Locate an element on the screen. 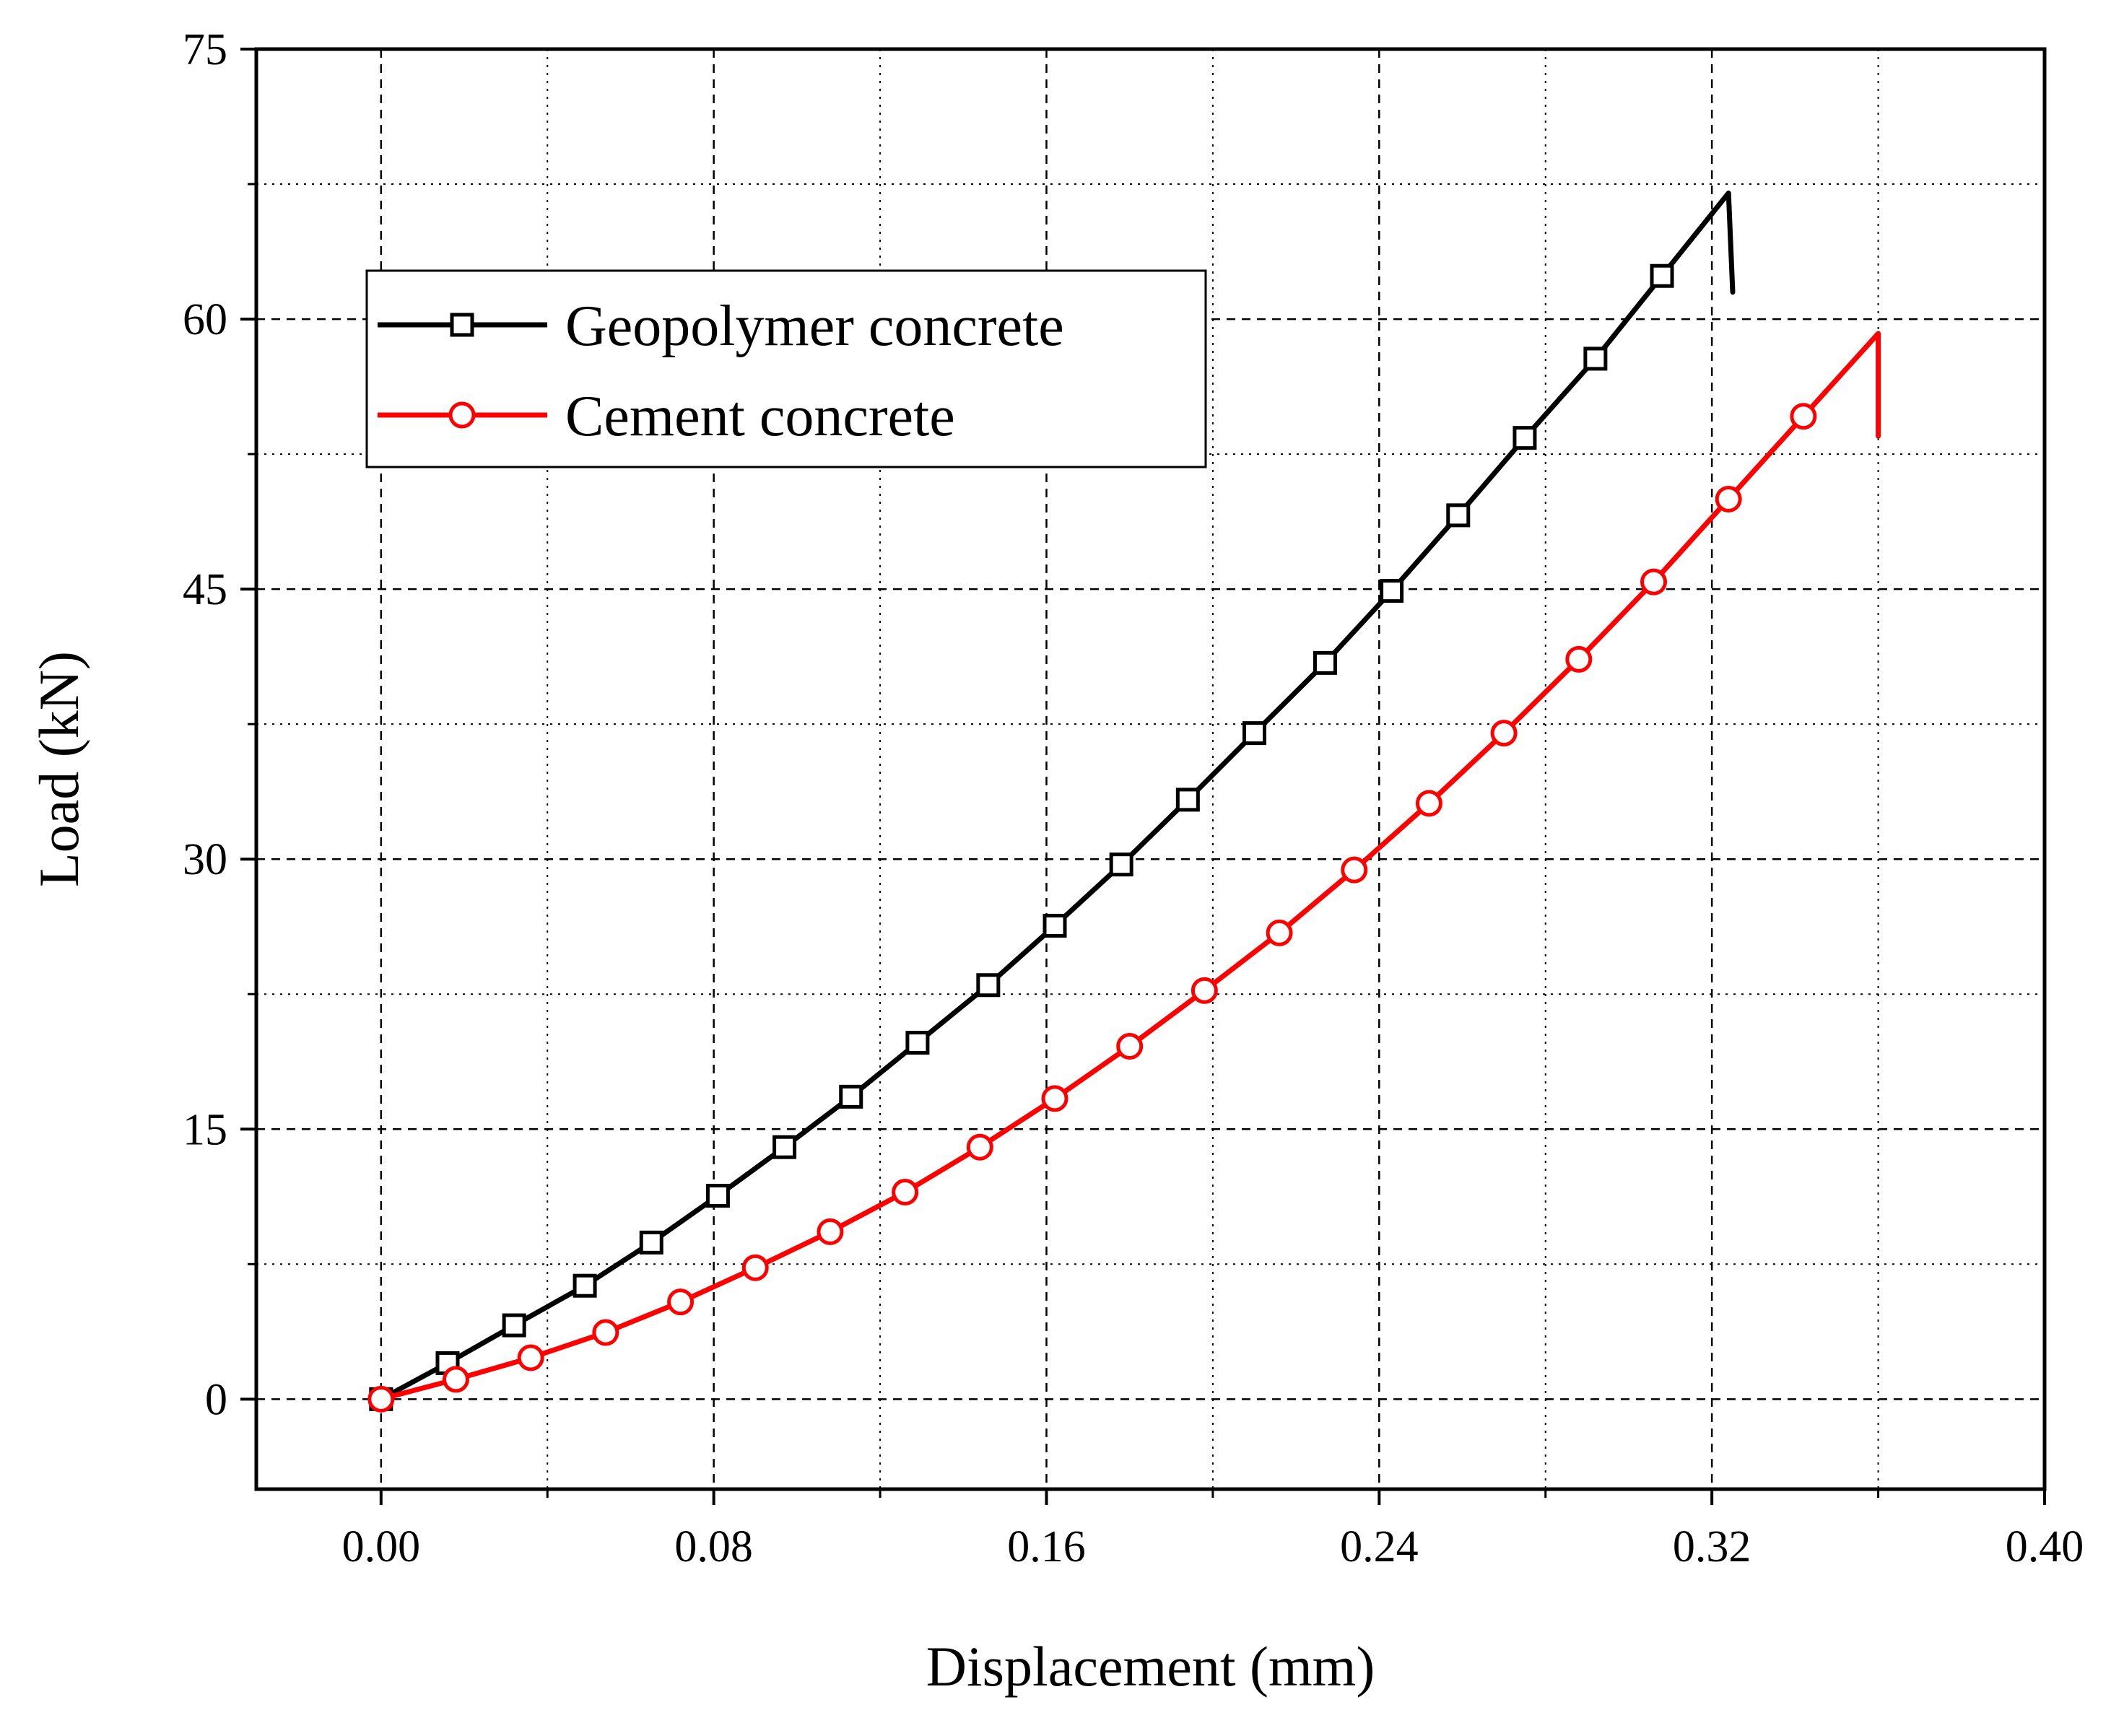 This screenshot has width=2124, height=1736. legend-label: Cement concrete is located at coordinates (760, 416).